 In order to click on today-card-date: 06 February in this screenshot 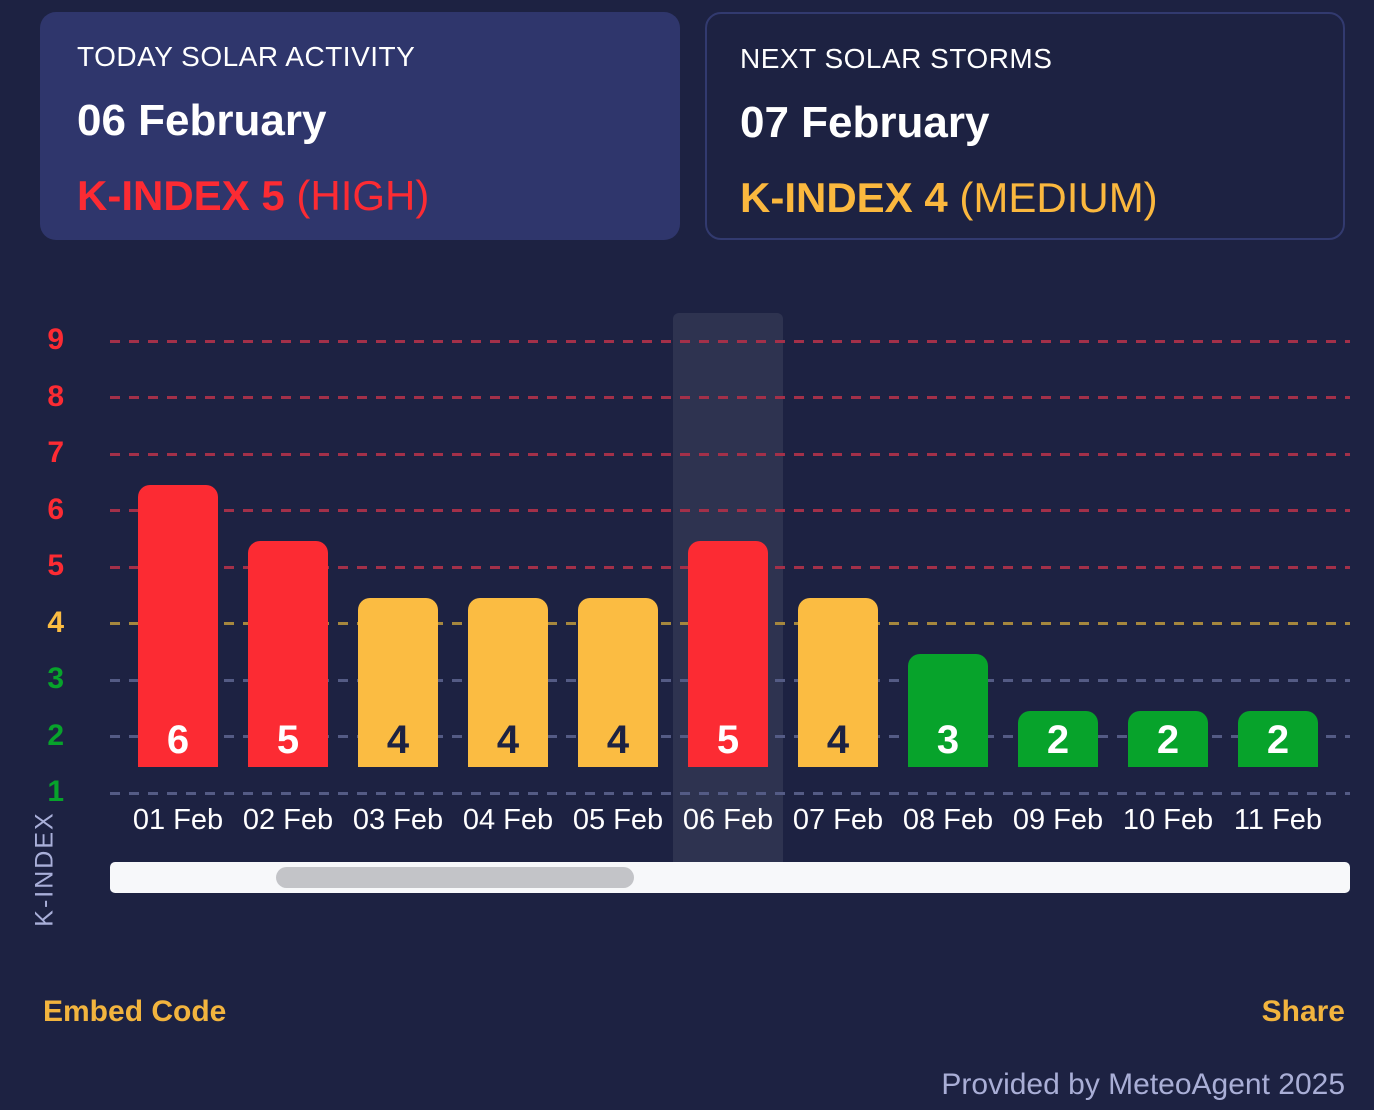, I will do `click(202, 120)`.